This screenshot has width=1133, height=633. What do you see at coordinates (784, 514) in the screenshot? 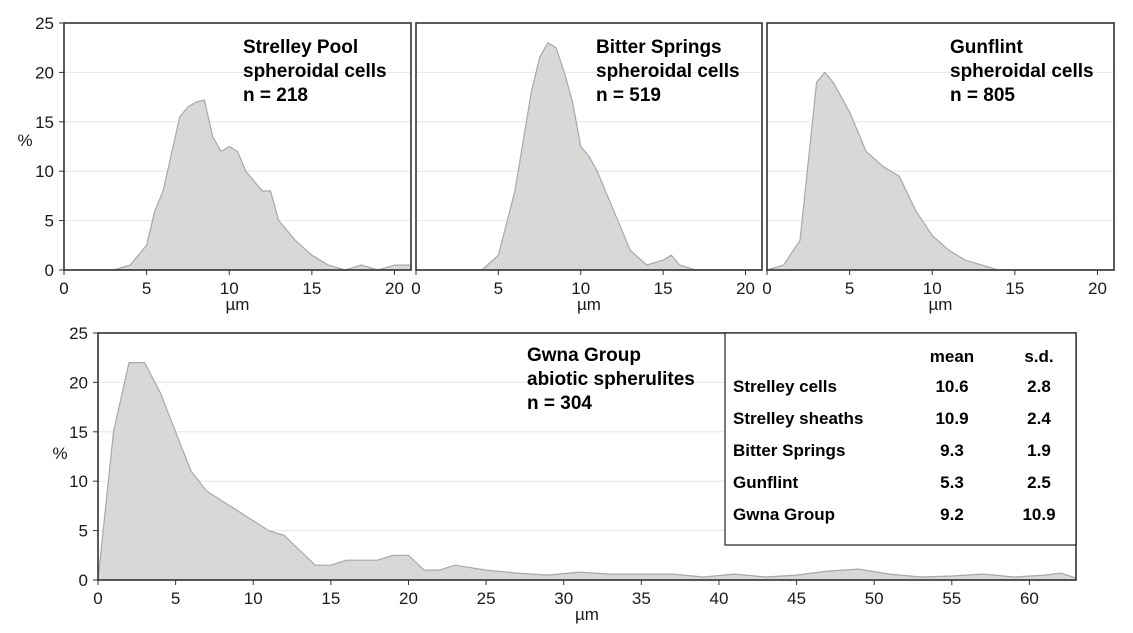
I see `stats-row-label: Gwna Group` at bounding box center [784, 514].